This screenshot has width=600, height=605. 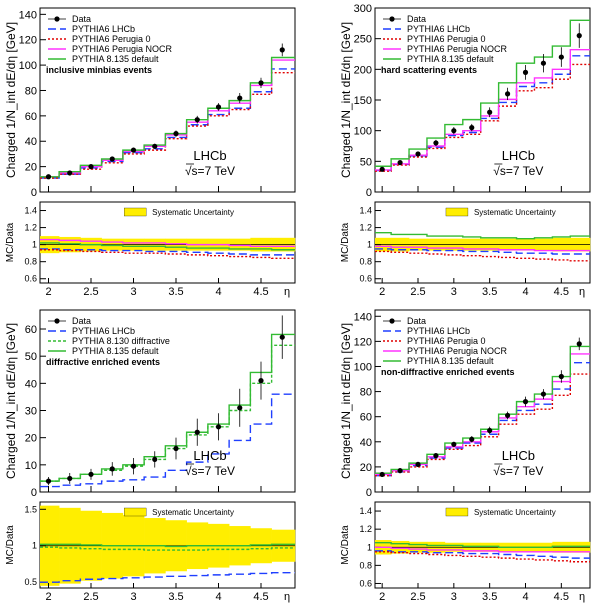 What do you see at coordinates (111, 39) in the screenshot?
I see `legend-label: PYTHIA6 Perugia 0` at bounding box center [111, 39].